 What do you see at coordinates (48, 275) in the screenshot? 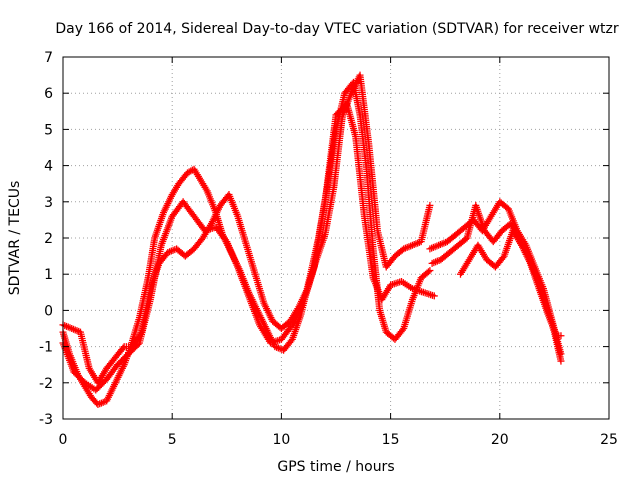
I see `y-tick-label: 1` at bounding box center [48, 275].